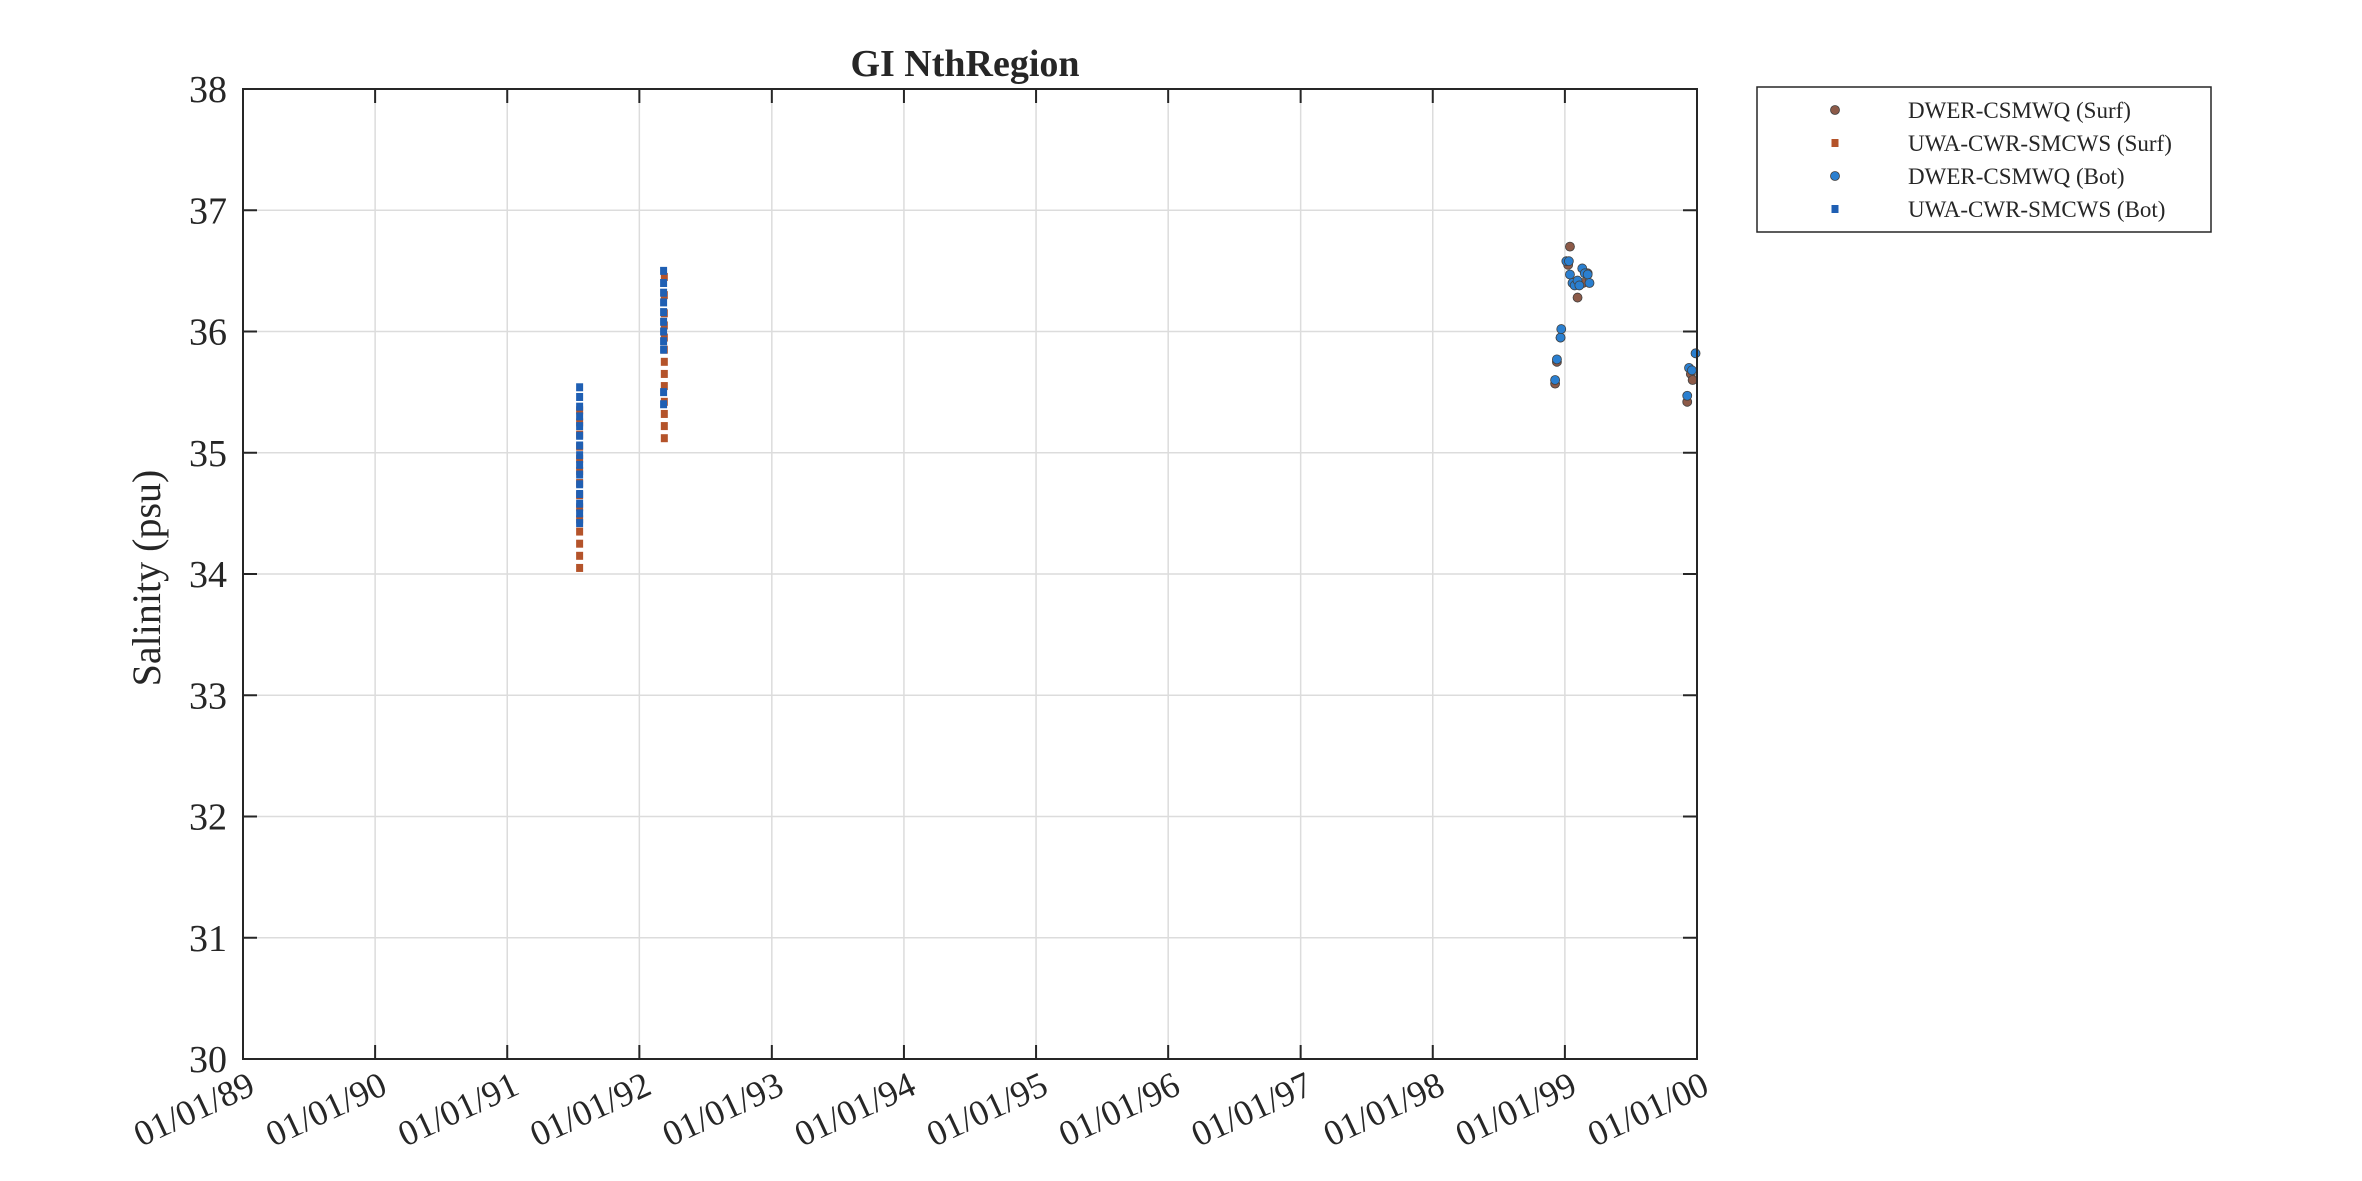 This screenshot has height=1181, width=2362. Describe the element at coordinates (208, 211) in the screenshot. I see `y-tick-label: 37` at that location.